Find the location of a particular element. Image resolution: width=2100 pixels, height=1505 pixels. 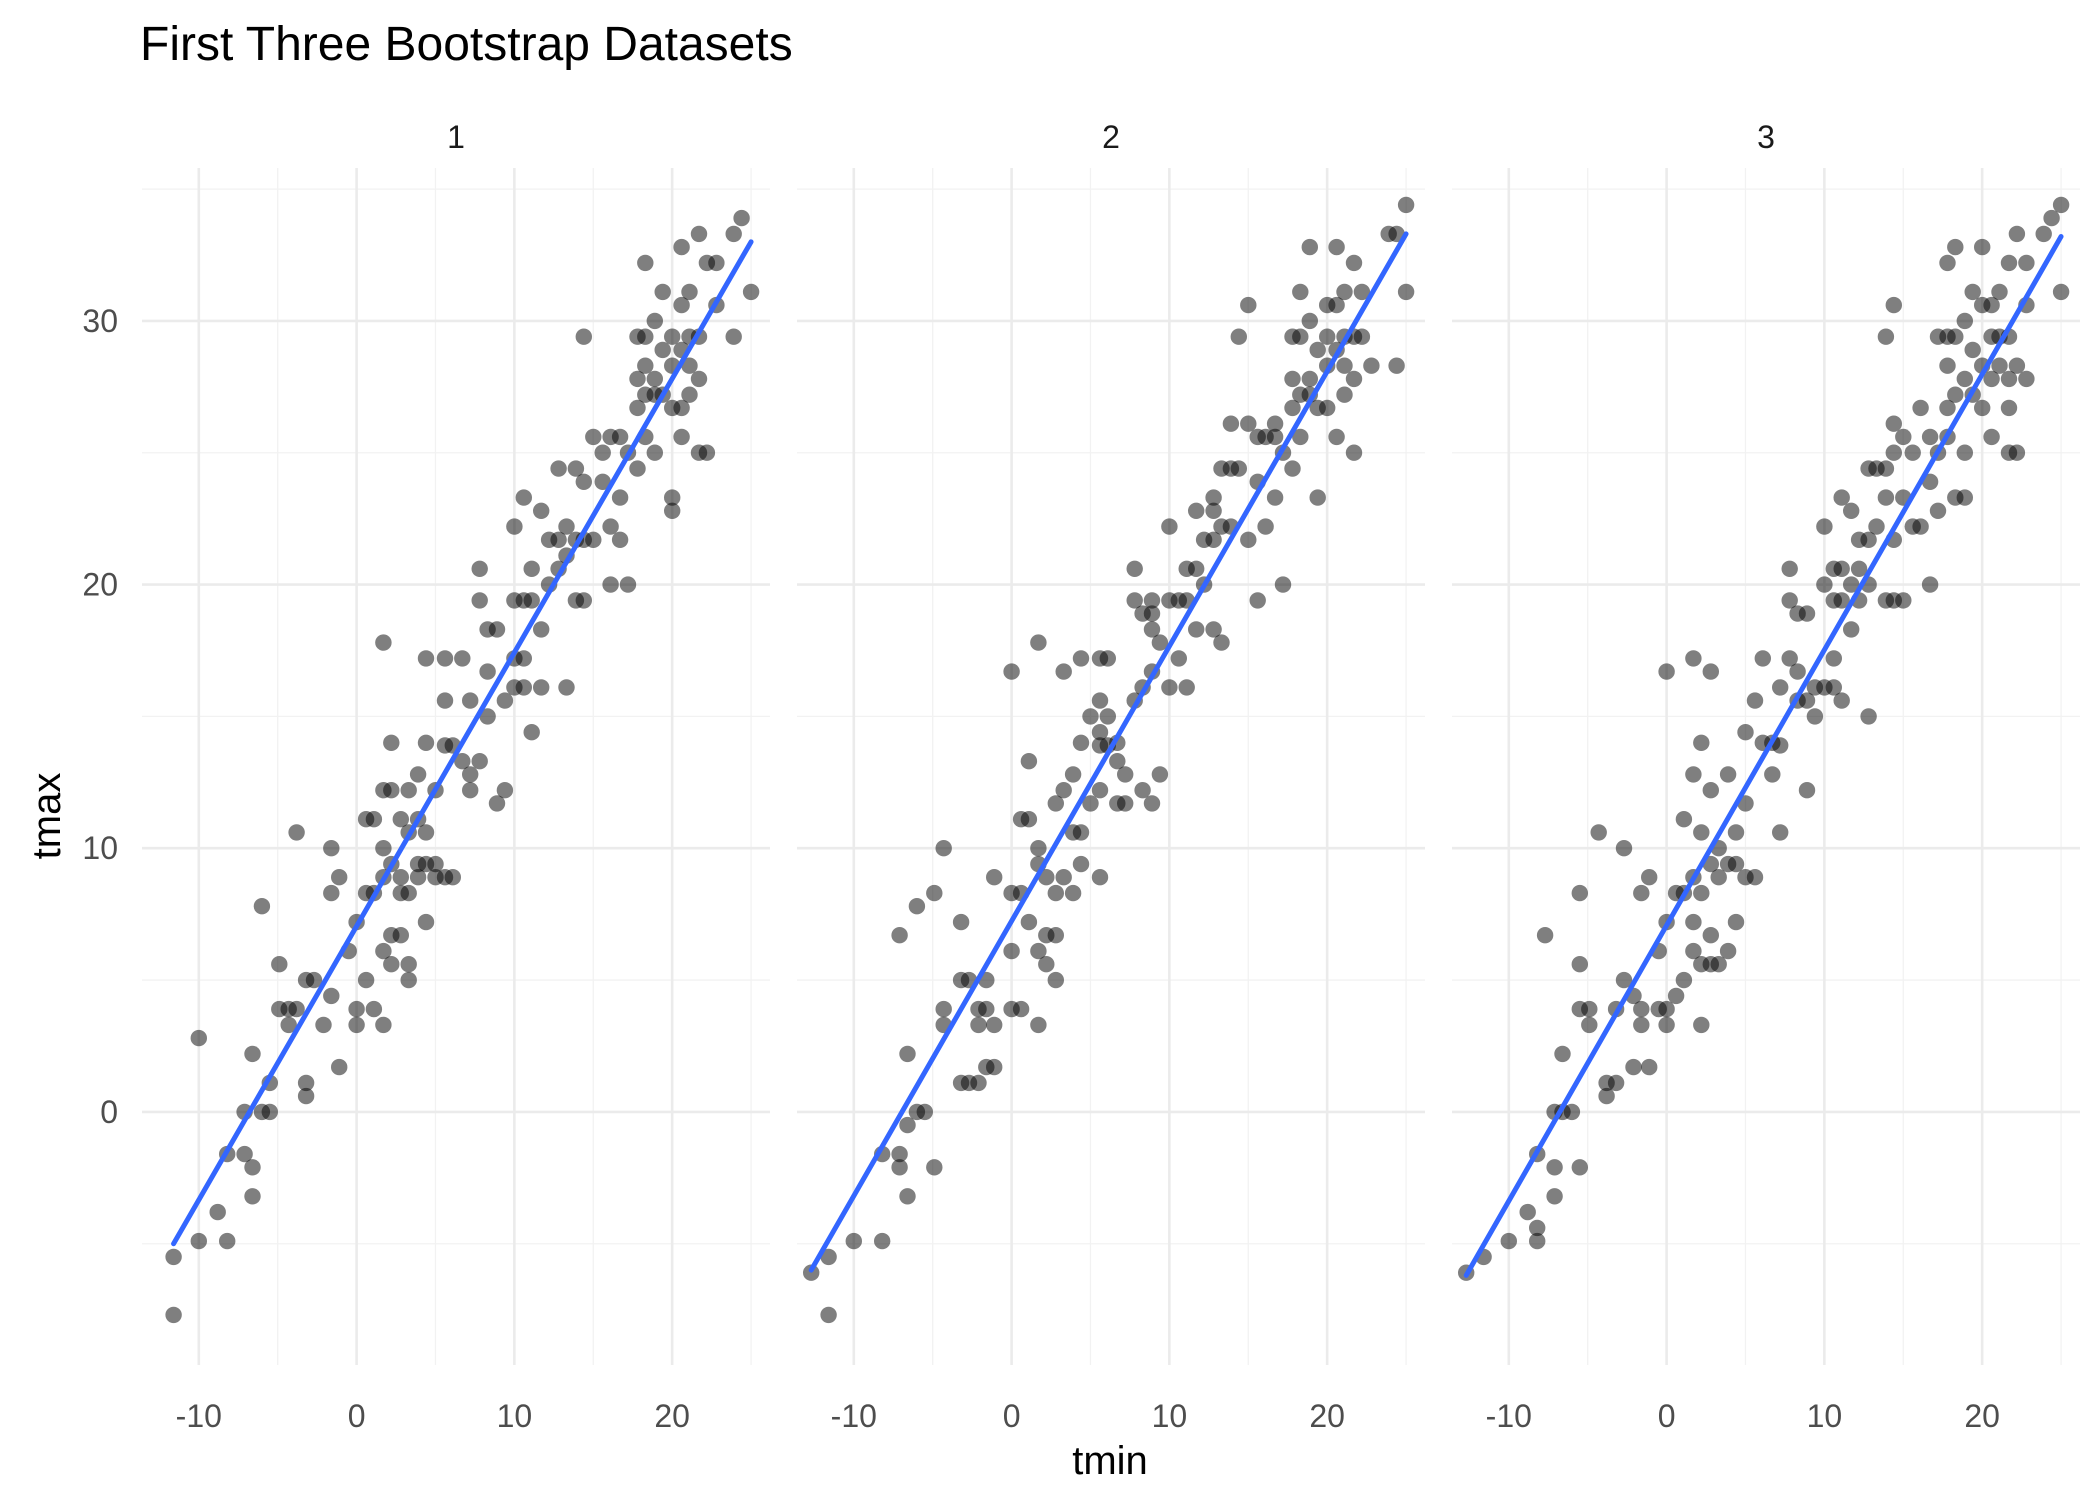

facet-strip-label: 3 is located at coordinates (1766, 137).